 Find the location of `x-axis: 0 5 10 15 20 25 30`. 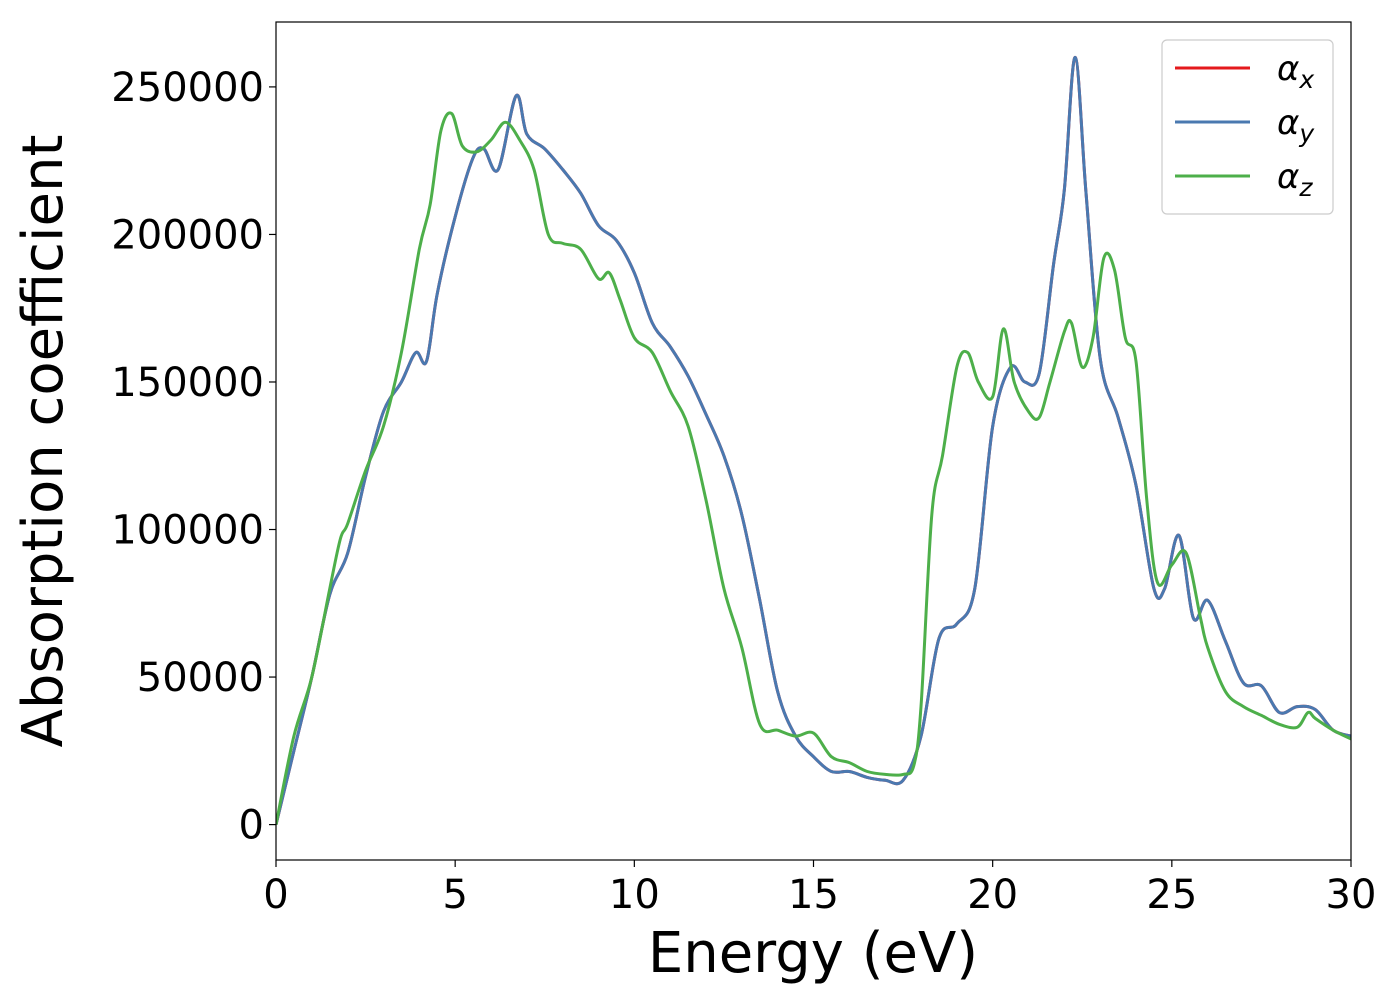

x-axis: 0 5 10 15 20 25 30 is located at coordinates (819, 889).